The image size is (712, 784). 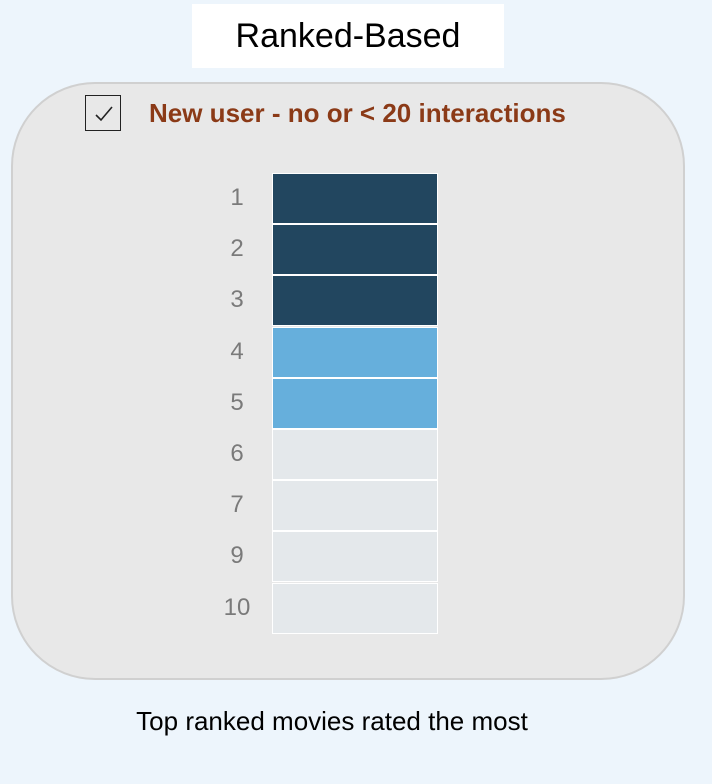 What do you see at coordinates (237, 299) in the screenshot?
I see `rank-number: 3` at bounding box center [237, 299].